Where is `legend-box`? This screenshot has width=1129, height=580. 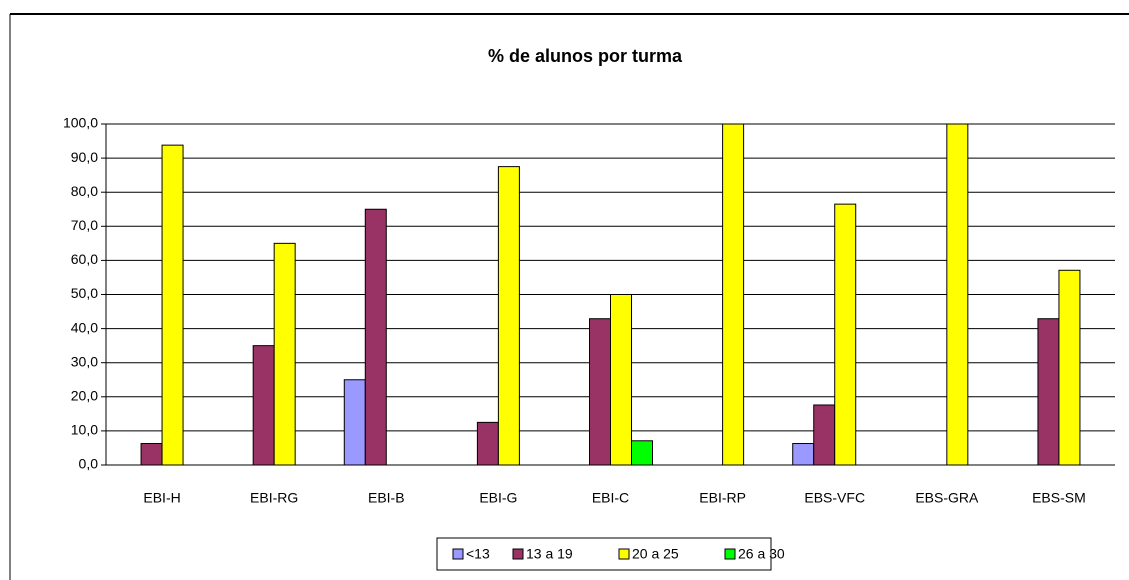
legend-box is located at coordinates (604, 554).